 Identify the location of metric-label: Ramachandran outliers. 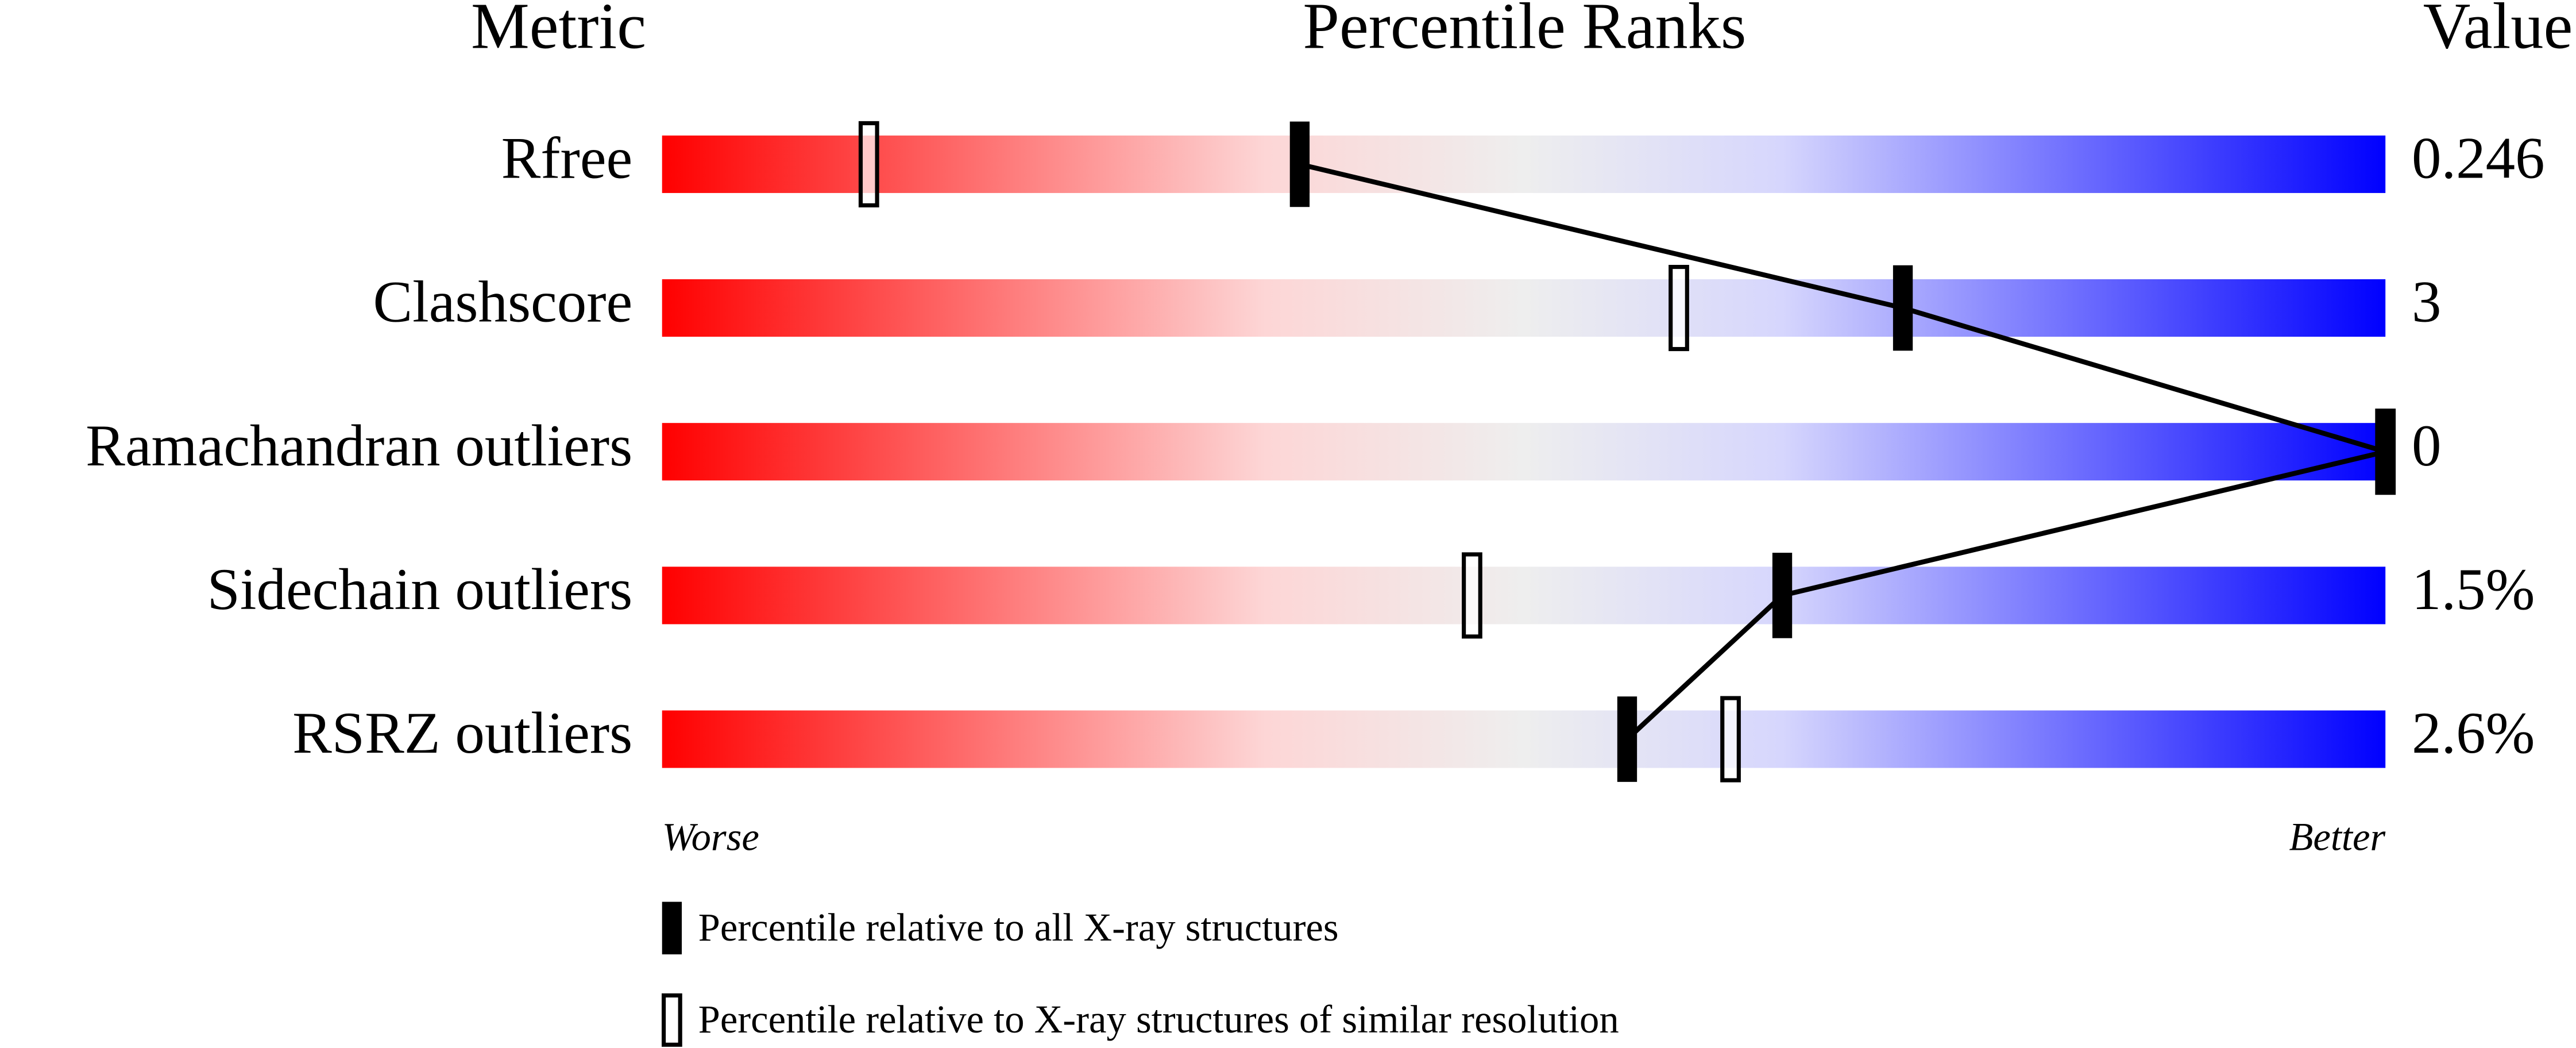
(359, 446).